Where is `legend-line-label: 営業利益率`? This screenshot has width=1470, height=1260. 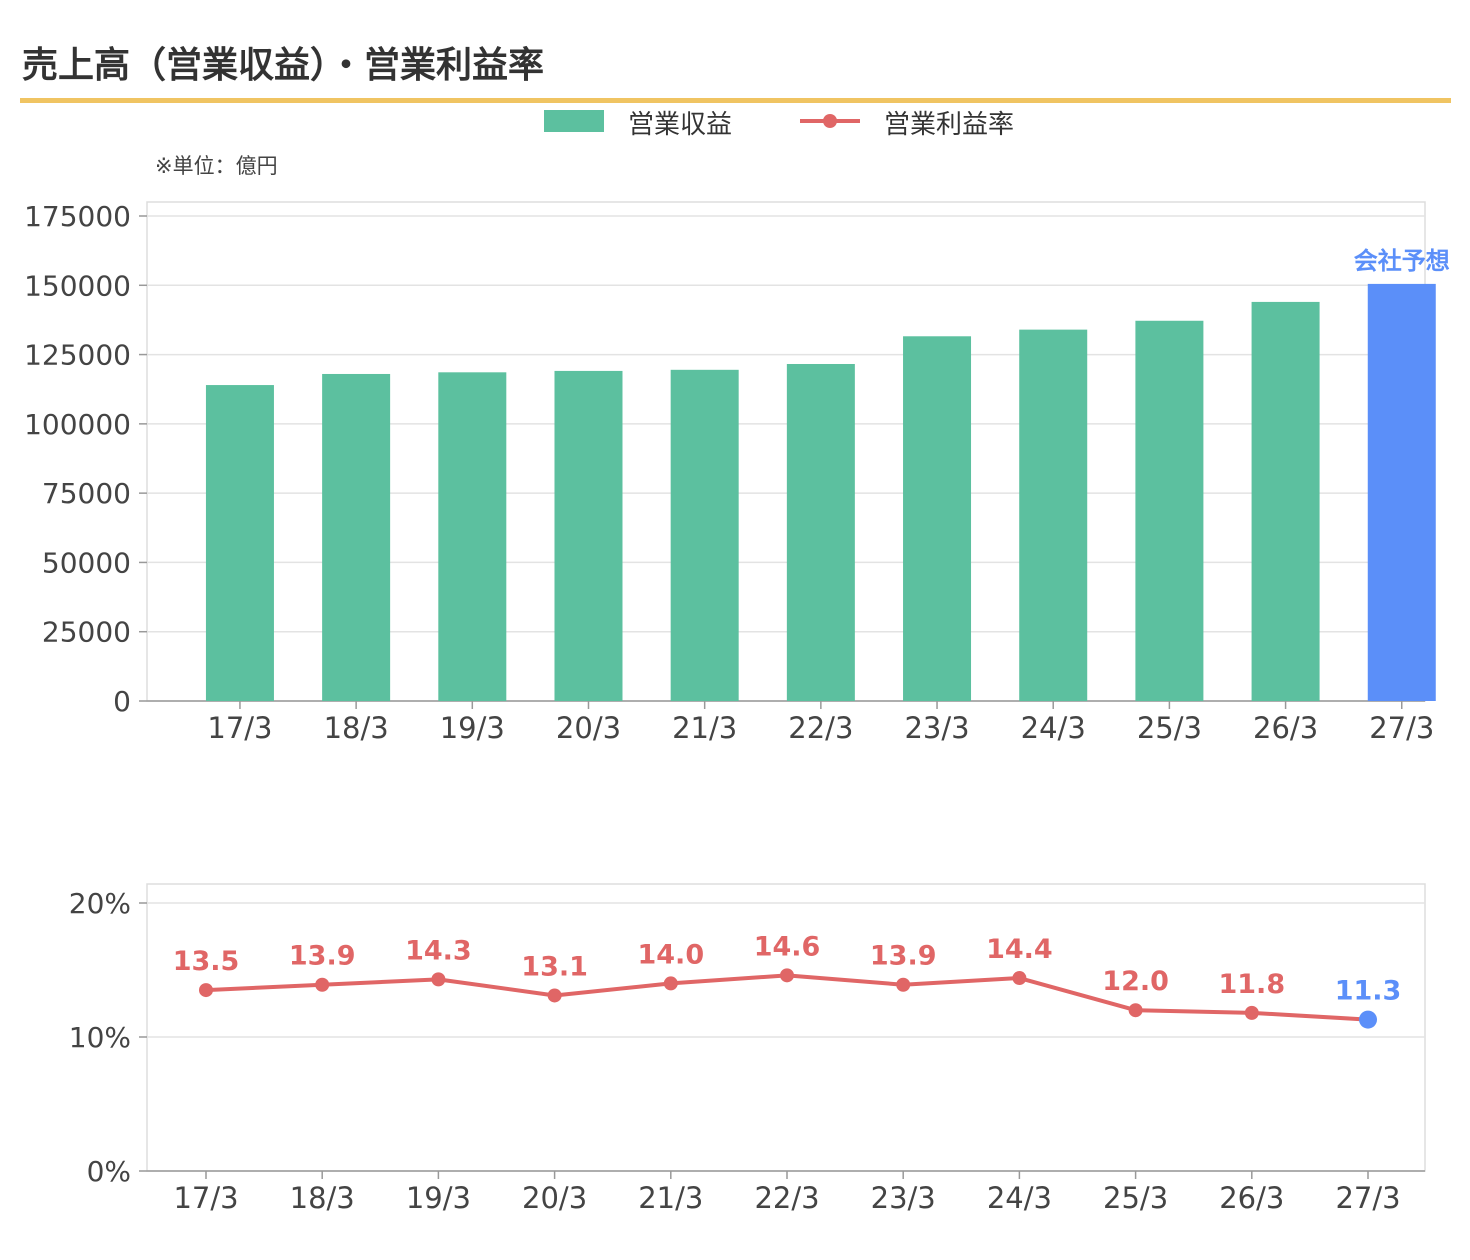
legend-line-label: 営業利益率 is located at coordinates (949, 125).